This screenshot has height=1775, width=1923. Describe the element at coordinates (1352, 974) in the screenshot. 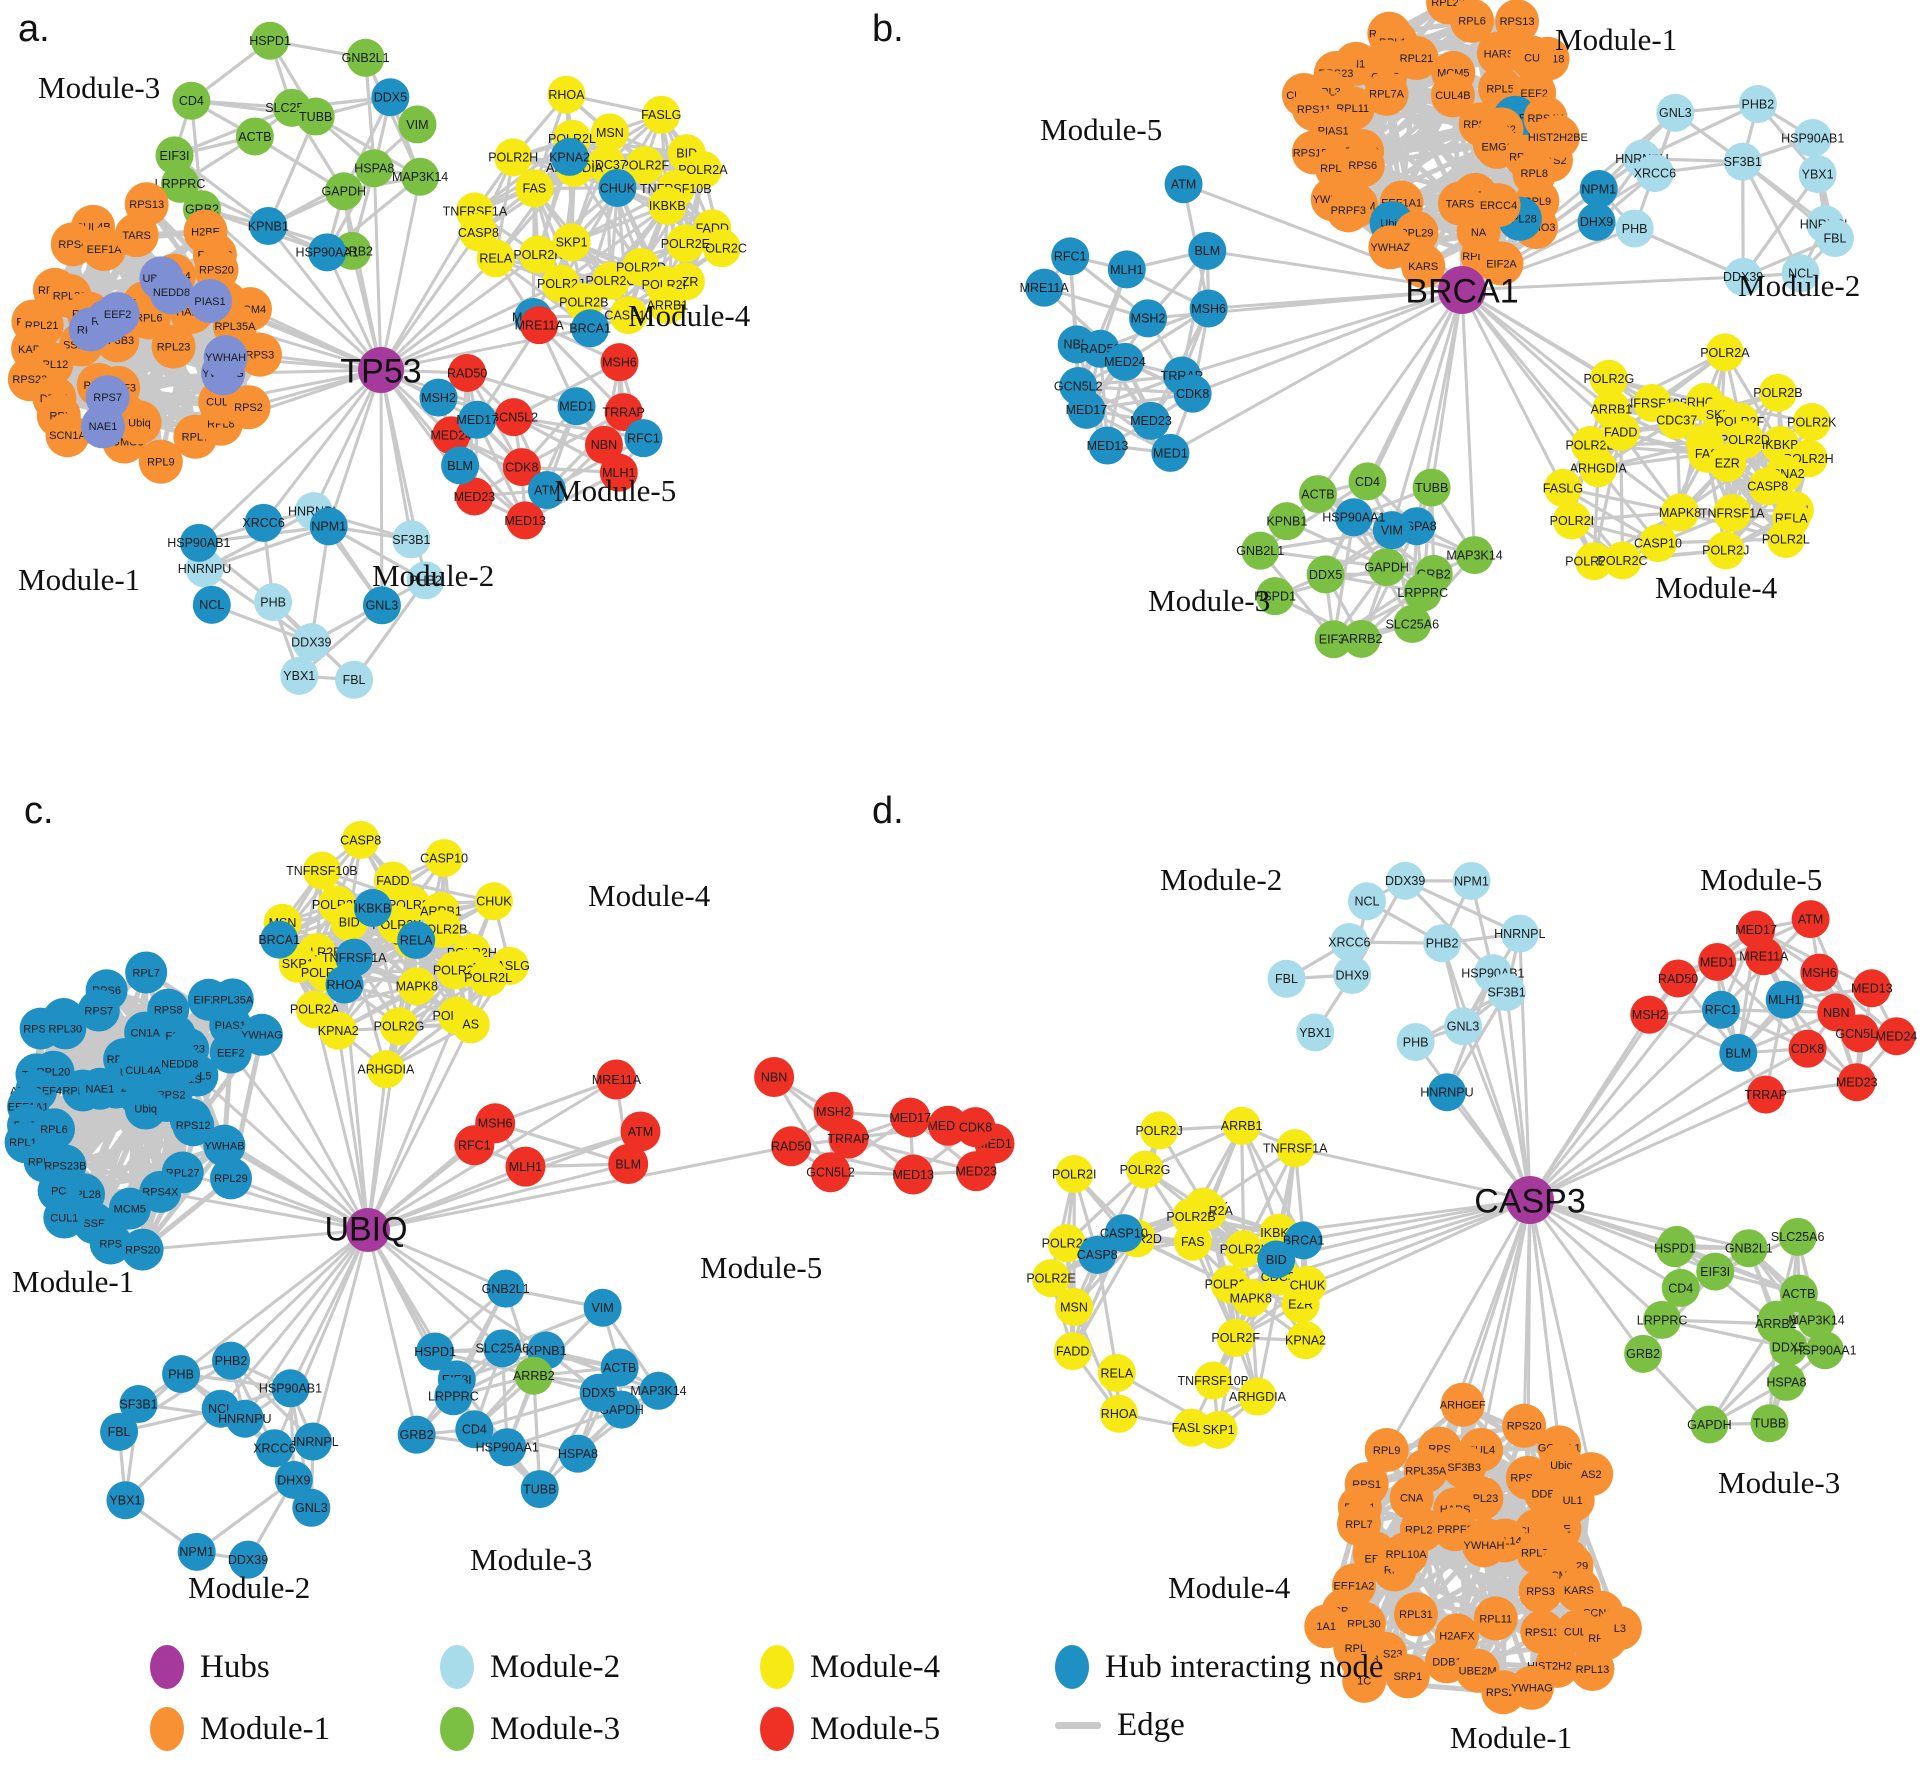

I see `network-node: DHX9` at that location.